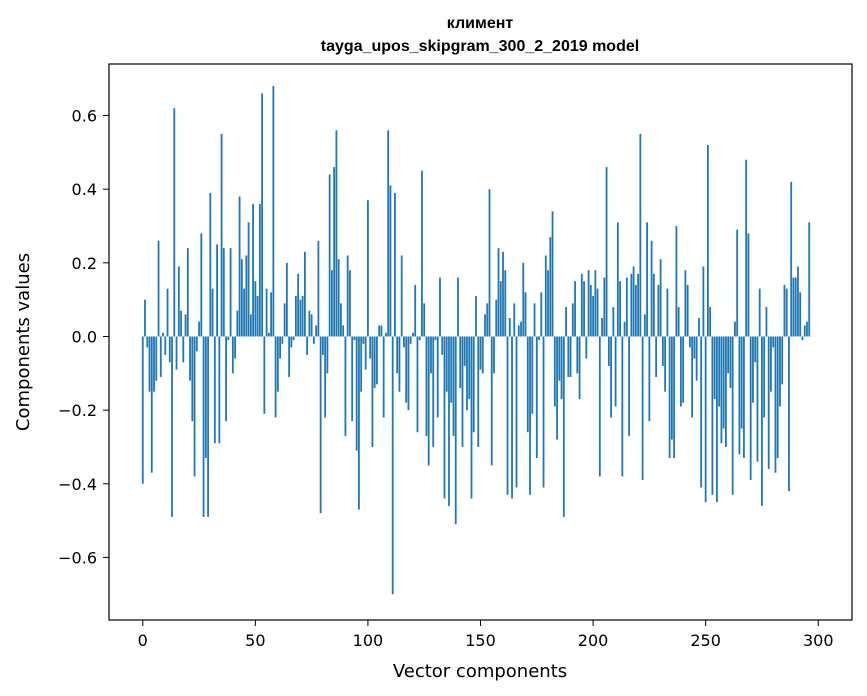 This screenshot has width=867, height=696. What do you see at coordinates (77, 484) in the screenshot?
I see `y-tick-label: −0.4` at bounding box center [77, 484].